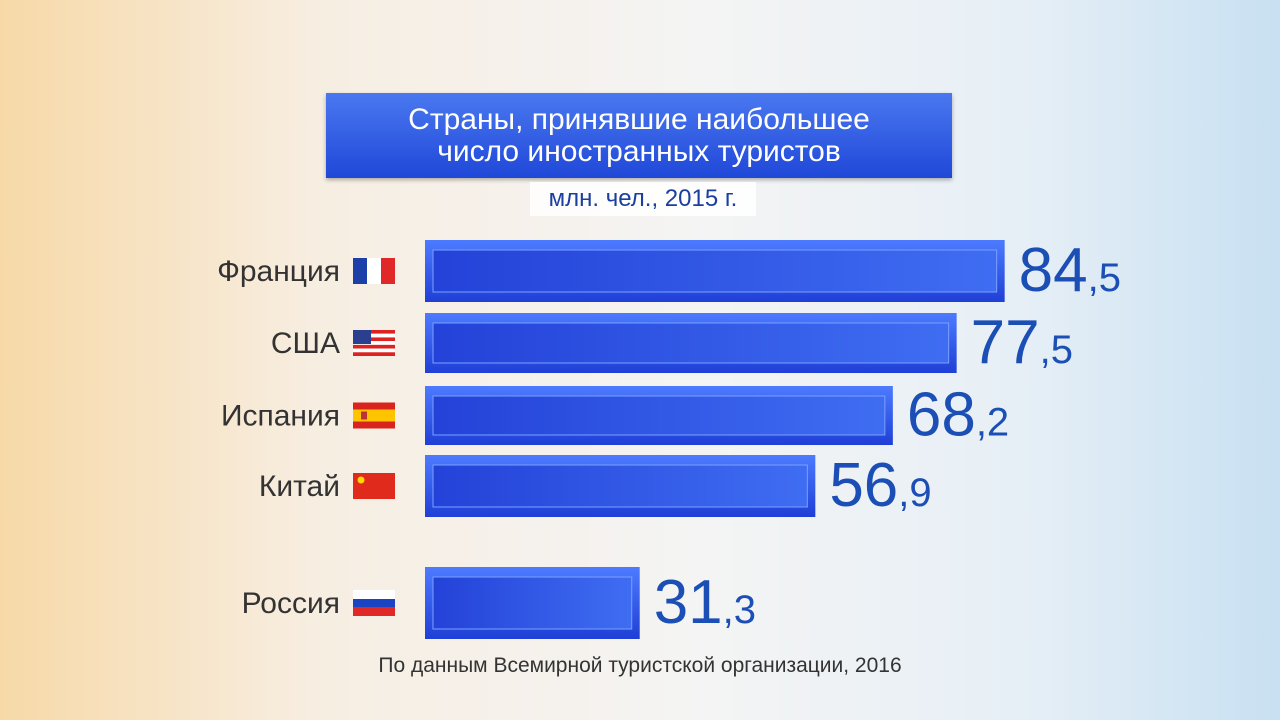 This screenshot has height=720, width=1280. What do you see at coordinates (1005, 342) in the screenshot?
I see `value-label-int: 77` at bounding box center [1005, 342].